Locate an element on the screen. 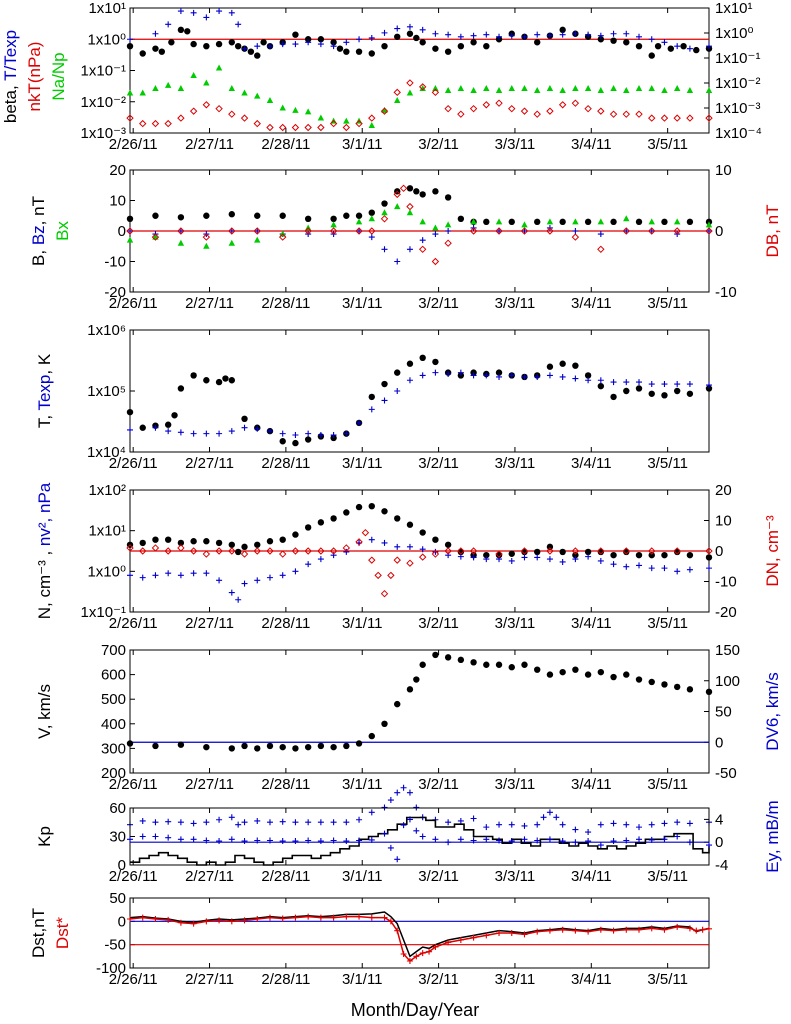  x-axis-title: Month/Day/Year is located at coordinates (415, 1010).